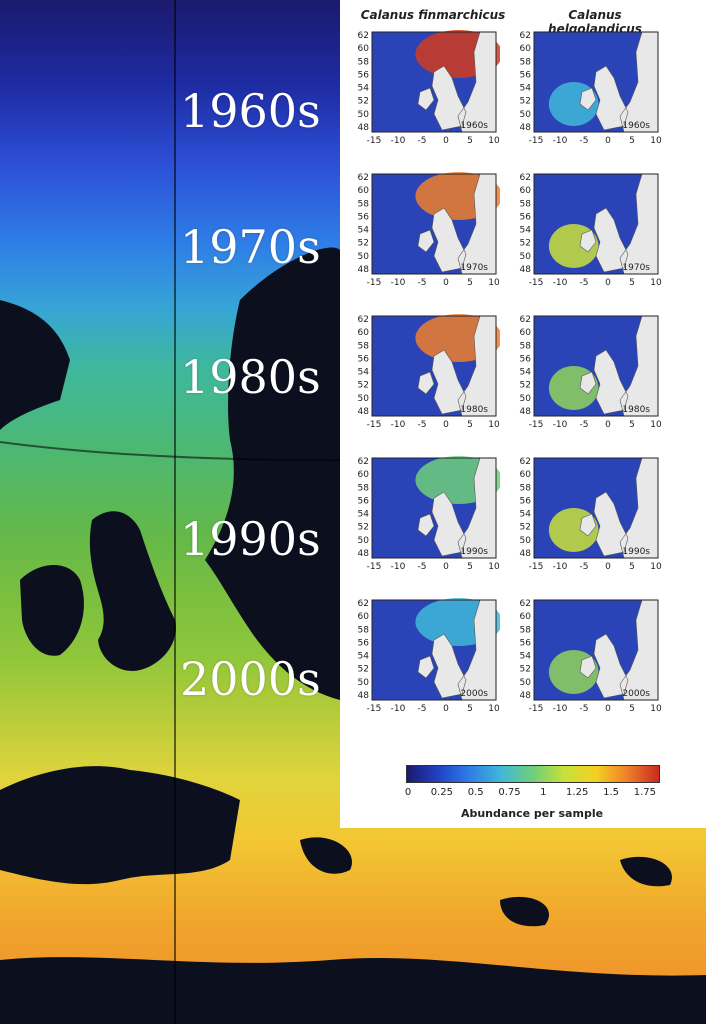 The height and width of the screenshot is (1024, 706). I want to click on decade-label-1990s: 1990s, so click(250, 539).